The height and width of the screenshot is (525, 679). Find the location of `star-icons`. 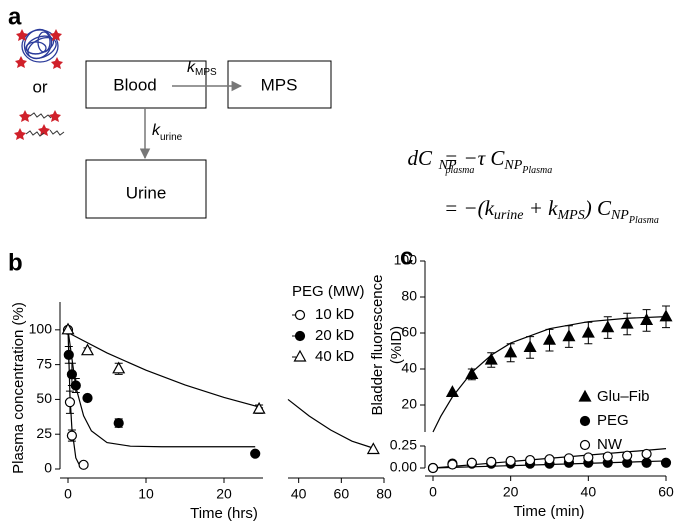

star-icons is located at coordinates (38, 84).